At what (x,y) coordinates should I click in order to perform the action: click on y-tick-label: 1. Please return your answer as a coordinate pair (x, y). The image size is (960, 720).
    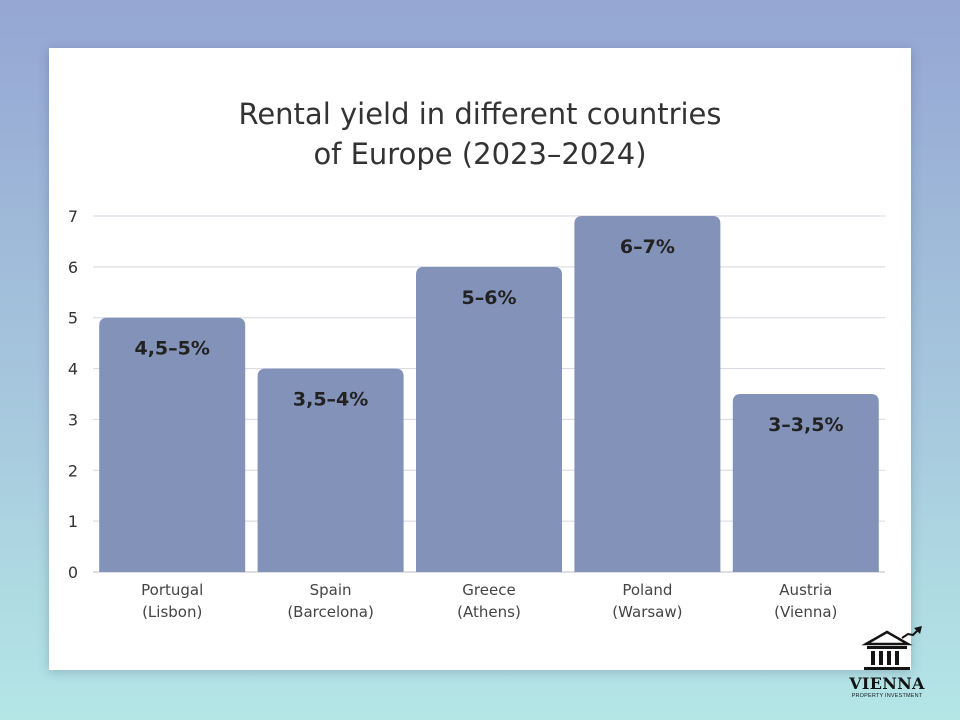
    Looking at the image, I should click on (73, 521).